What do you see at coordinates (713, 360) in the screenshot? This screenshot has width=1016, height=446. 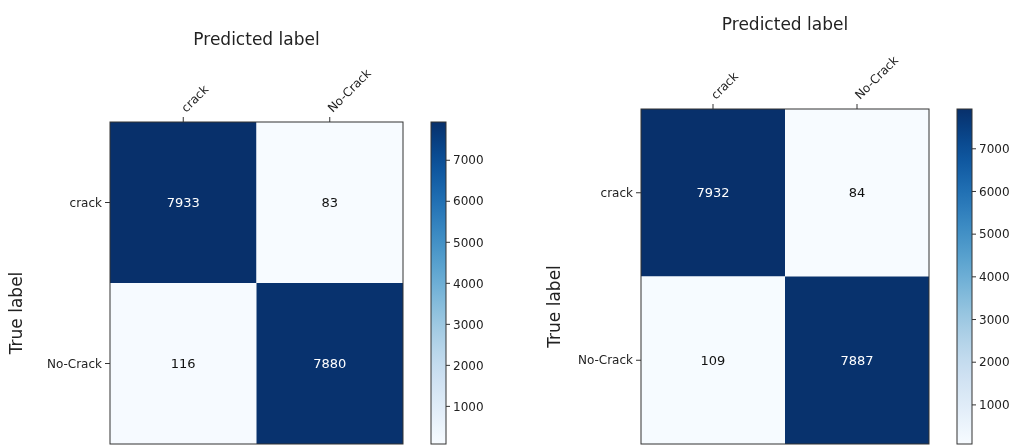 I see `data-label: 109` at bounding box center [713, 360].